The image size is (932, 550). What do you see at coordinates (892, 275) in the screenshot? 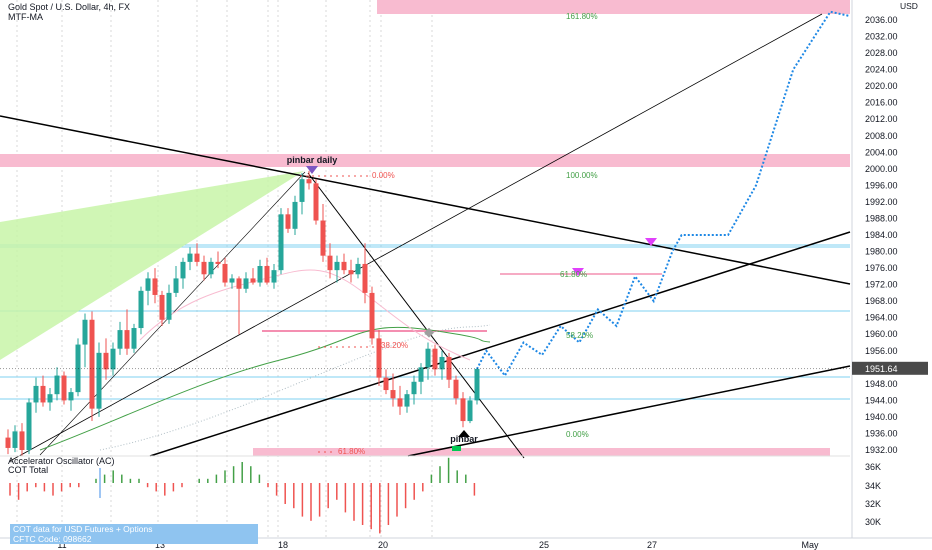
I see `price-axis-bg` at bounding box center [892, 275].